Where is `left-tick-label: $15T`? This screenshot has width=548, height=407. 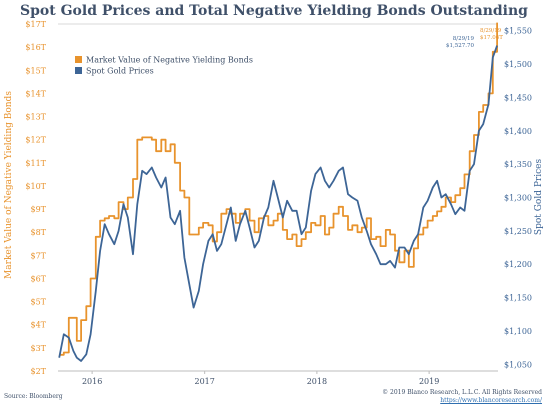
left-tick-label: $15T is located at coordinates (35, 70).